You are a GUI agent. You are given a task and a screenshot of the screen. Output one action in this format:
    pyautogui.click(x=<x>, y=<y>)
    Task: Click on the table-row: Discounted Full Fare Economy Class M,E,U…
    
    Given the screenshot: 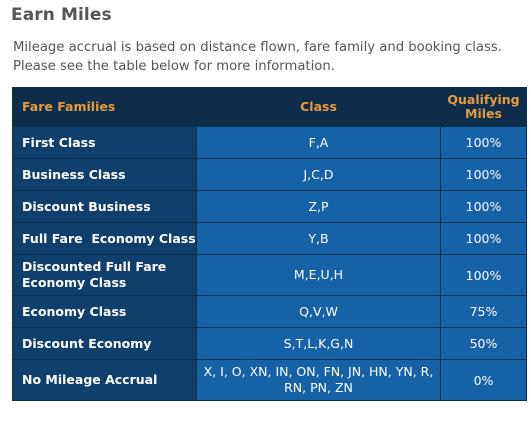 What is the action you would take?
    pyautogui.click(x=269, y=275)
    